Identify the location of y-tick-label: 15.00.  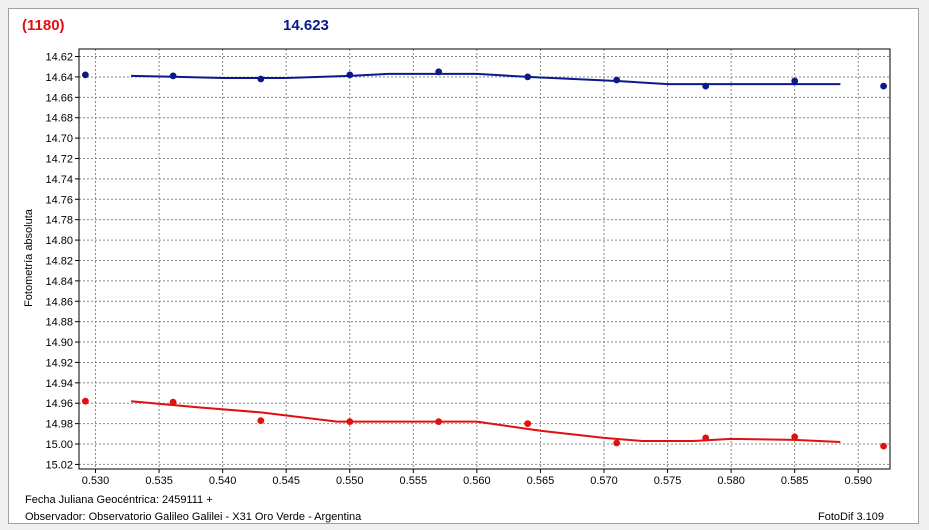
(59, 445).